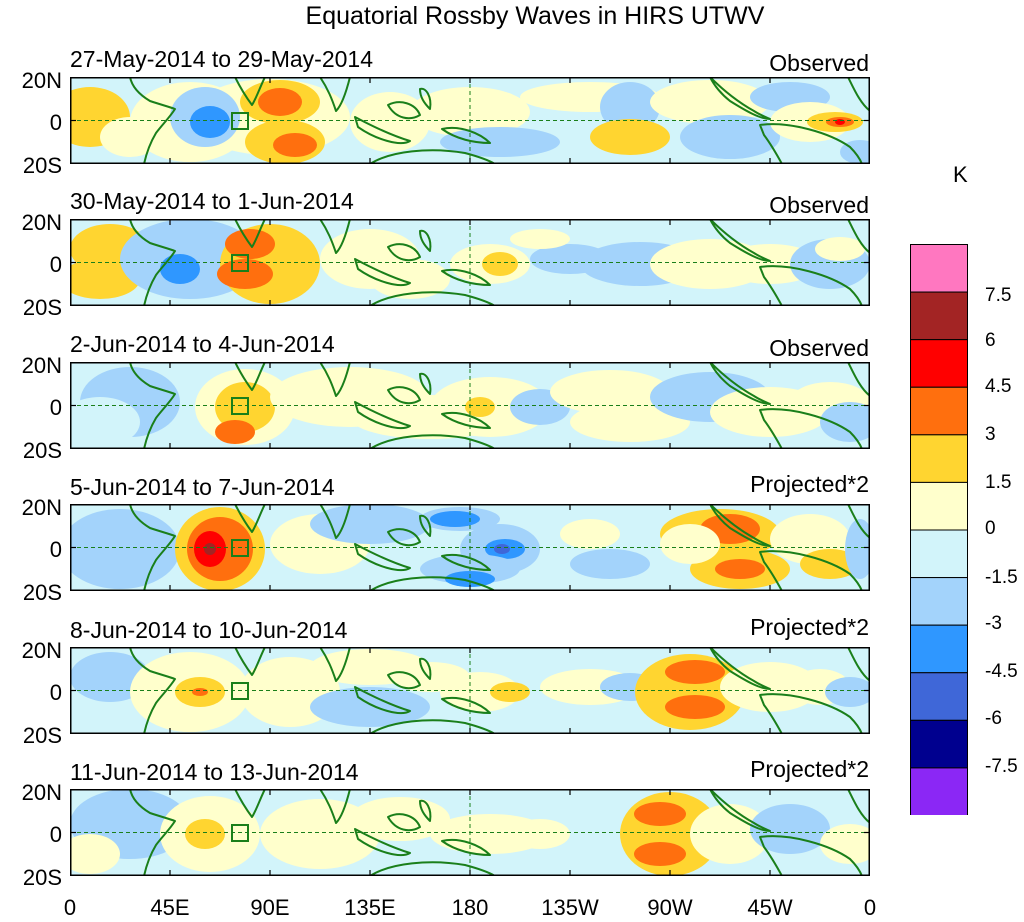 This screenshot has width=1024, height=922. Describe the element at coordinates (209, 630) in the screenshot. I see `panel-5-date: 8-Jun-2014 to 10-Jun-2014` at that location.